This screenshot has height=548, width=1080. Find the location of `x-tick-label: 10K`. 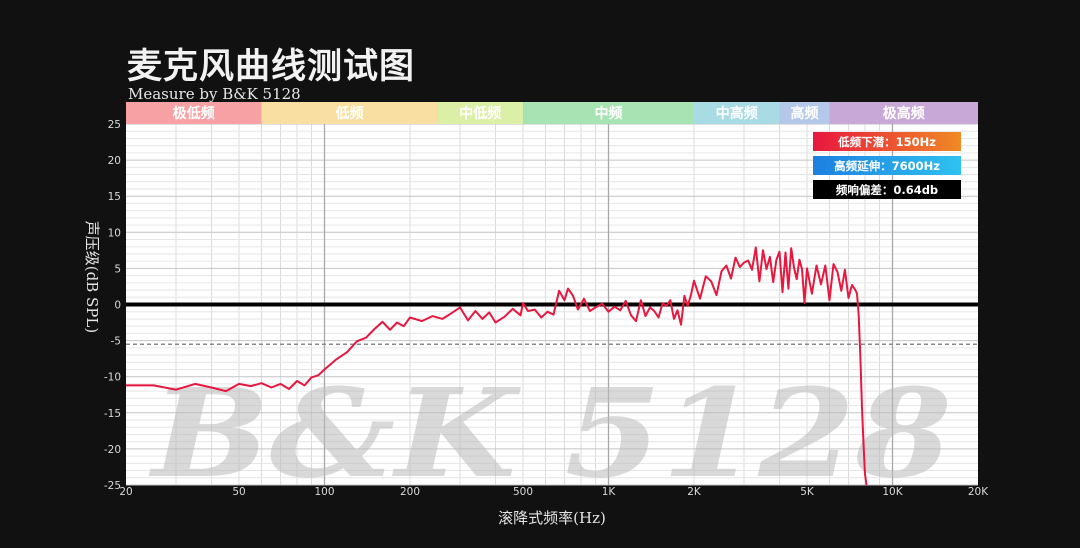

x-tick-label: 10K is located at coordinates (892, 492).